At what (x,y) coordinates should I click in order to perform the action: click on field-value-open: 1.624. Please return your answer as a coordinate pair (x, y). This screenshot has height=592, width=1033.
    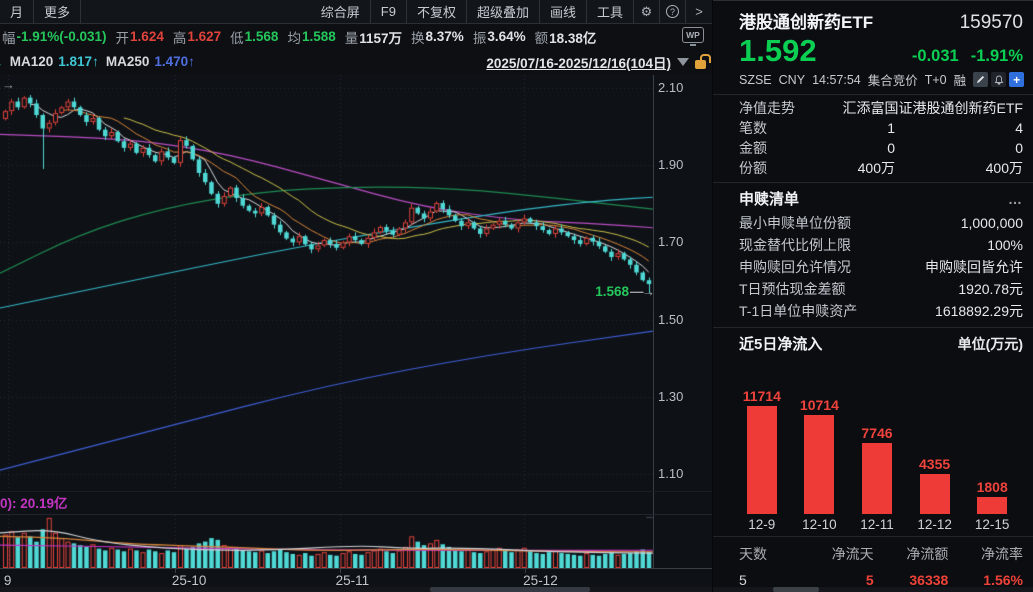
    Looking at the image, I should click on (147, 36).